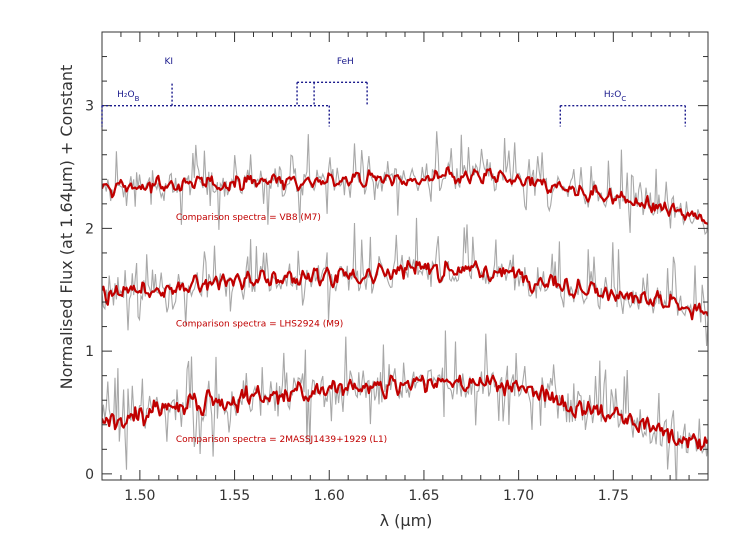  What do you see at coordinates (215, 108) in the screenshot?
I see `feature-h2ob: H₂OB` at bounding box center [215, 108].